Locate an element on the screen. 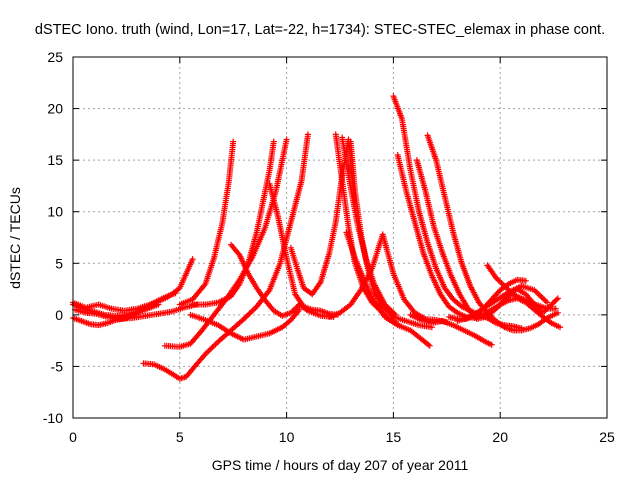 This screenshot has width=640, height=480. x-tick-label: 0 is located at coordinates (73, 437).